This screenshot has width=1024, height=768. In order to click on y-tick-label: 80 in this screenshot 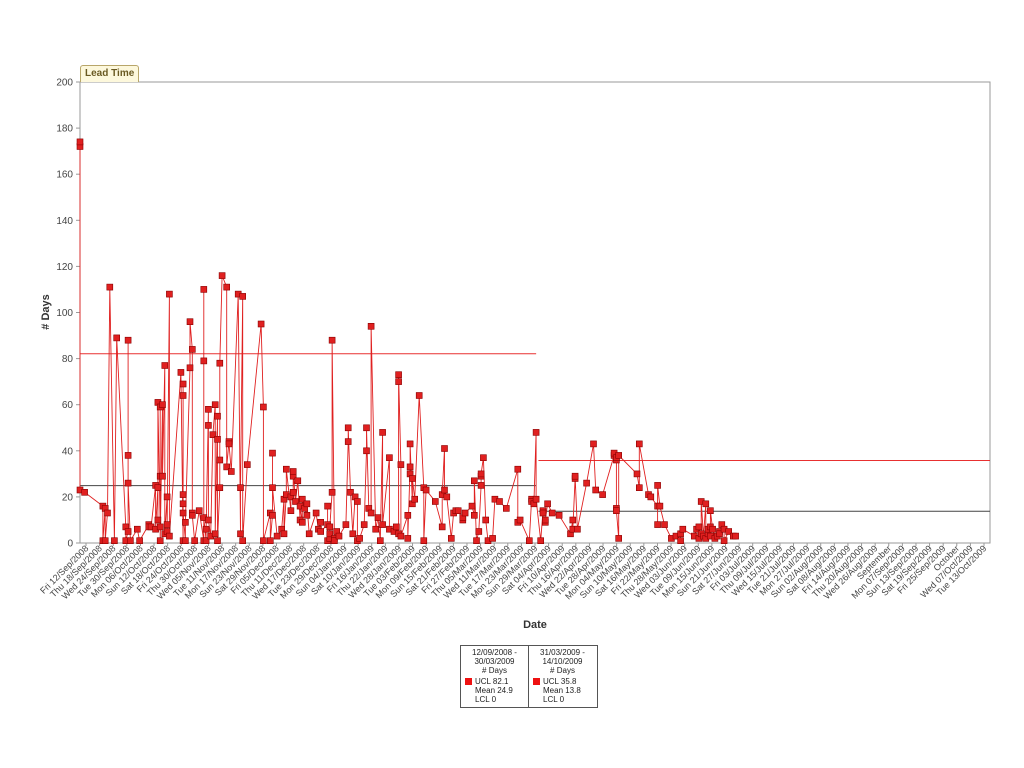, I will do `click(68, 359)`.